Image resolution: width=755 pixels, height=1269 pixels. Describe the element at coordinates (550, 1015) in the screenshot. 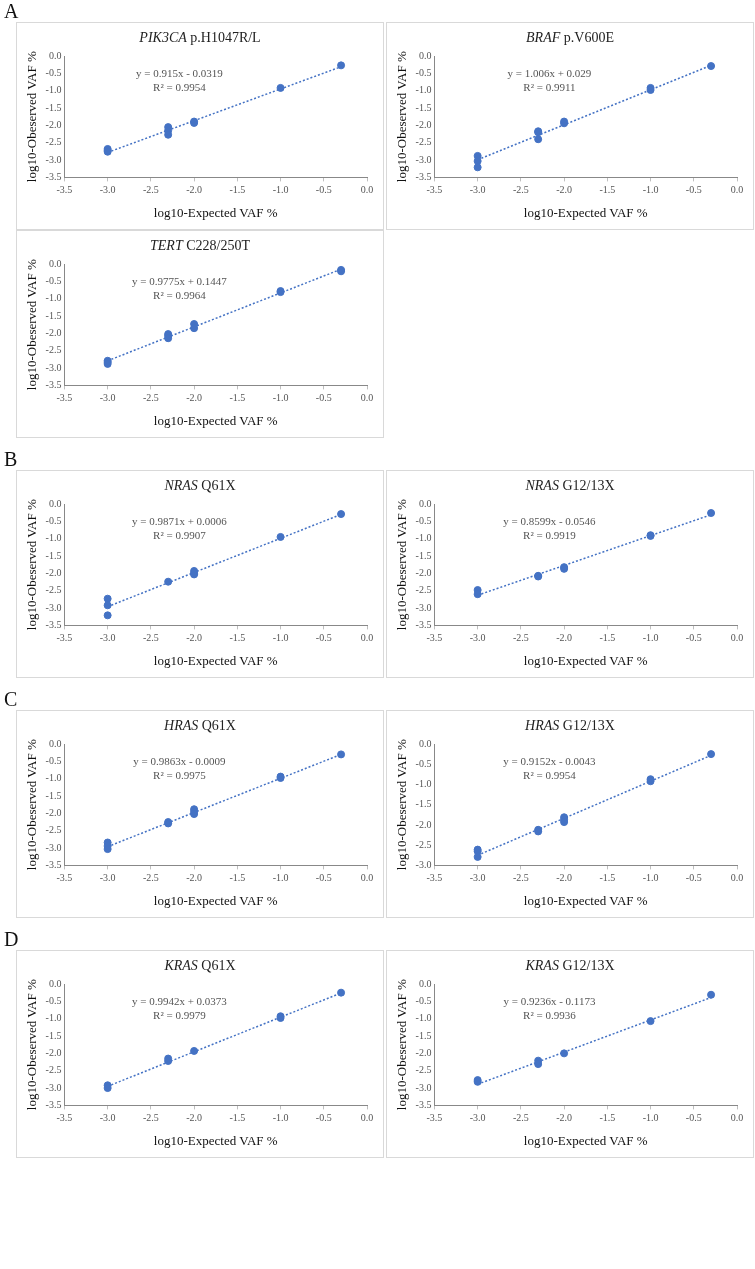

I see `annotation: R² = 0.9936` at that location.